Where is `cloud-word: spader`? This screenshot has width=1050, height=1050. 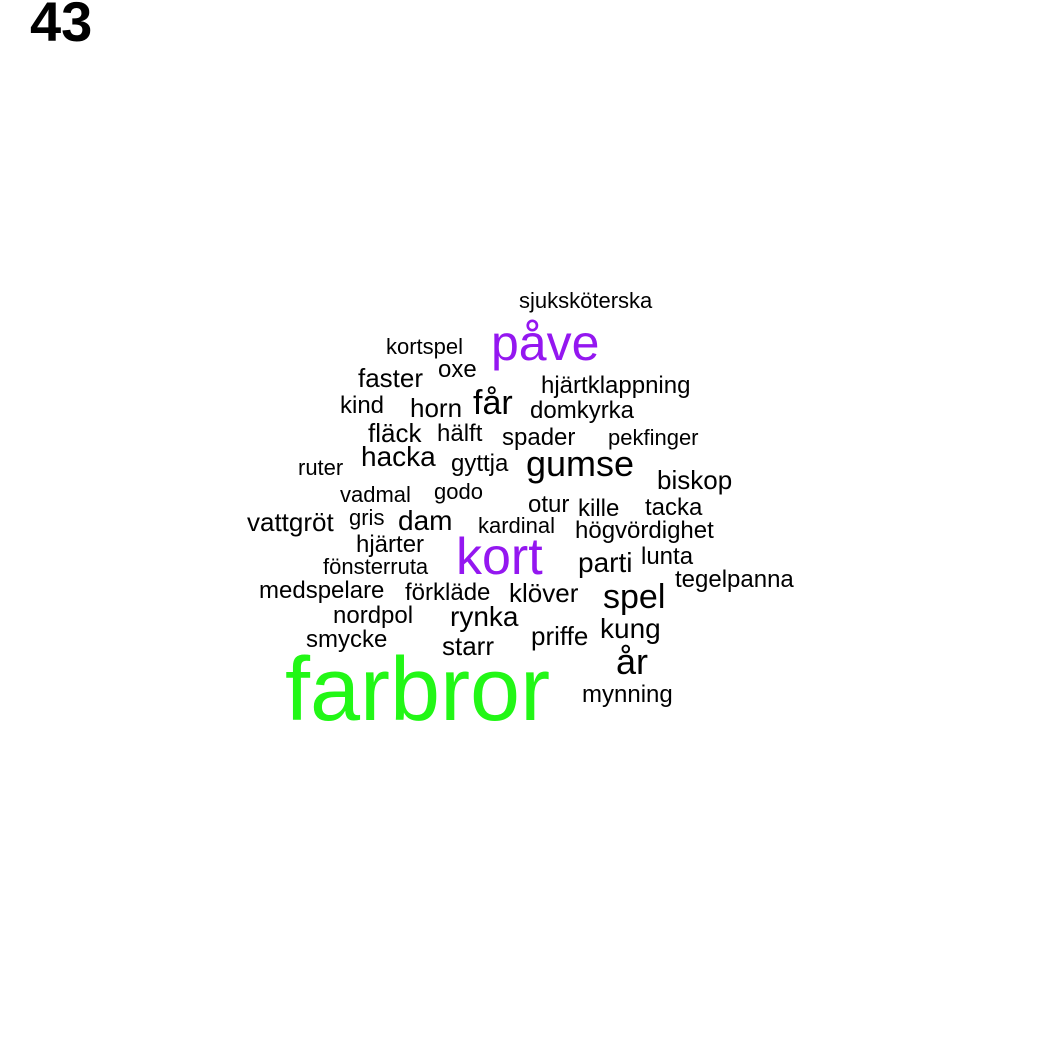
cloud-word: spader is located at coordinates (539, 437).